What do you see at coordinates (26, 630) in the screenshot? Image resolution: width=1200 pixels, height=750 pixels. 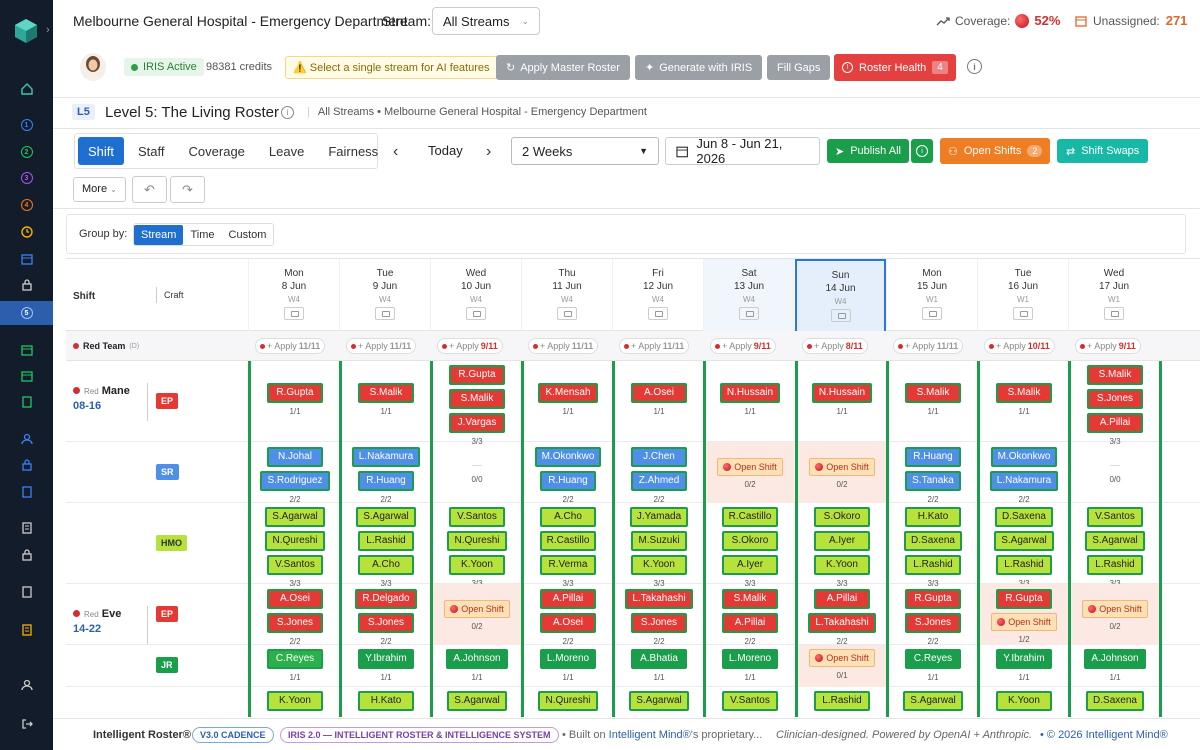 I see `sidebar-item-notes` at bounding box center [26, 630].